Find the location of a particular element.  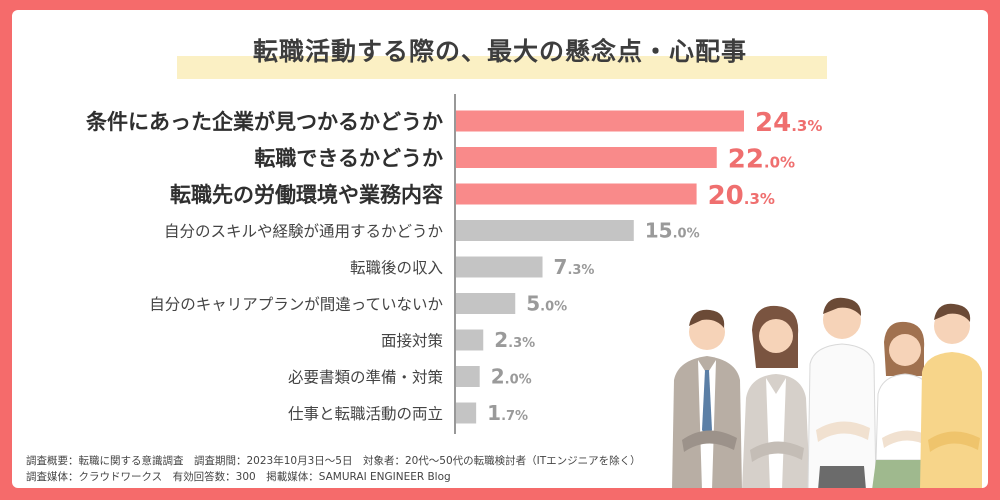

person-man-white-shirt is located at coordinates (842, 392).